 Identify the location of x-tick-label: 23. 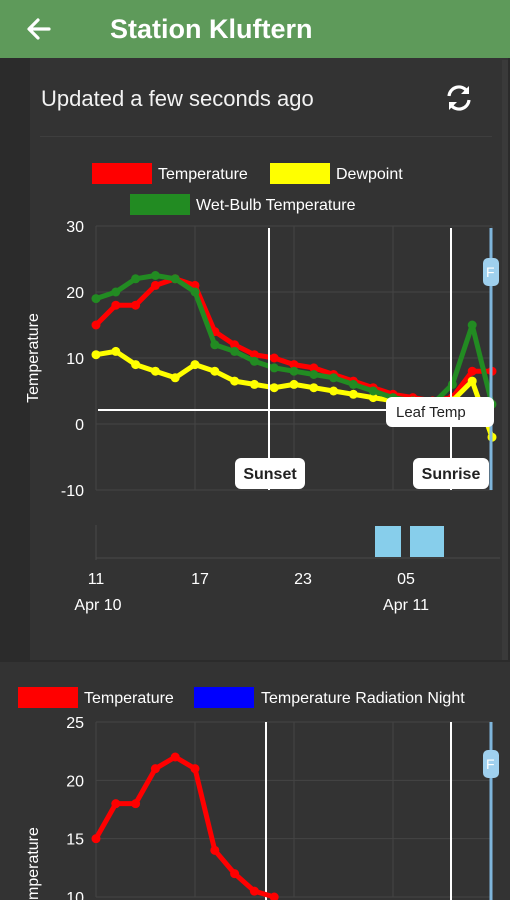
(303, 579).